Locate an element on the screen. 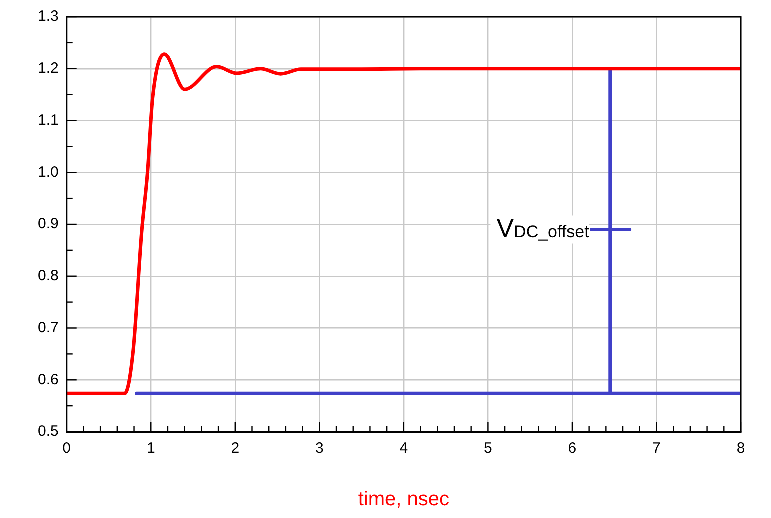  y-tick-label: 1.2 is located at coordinates (48, 69).